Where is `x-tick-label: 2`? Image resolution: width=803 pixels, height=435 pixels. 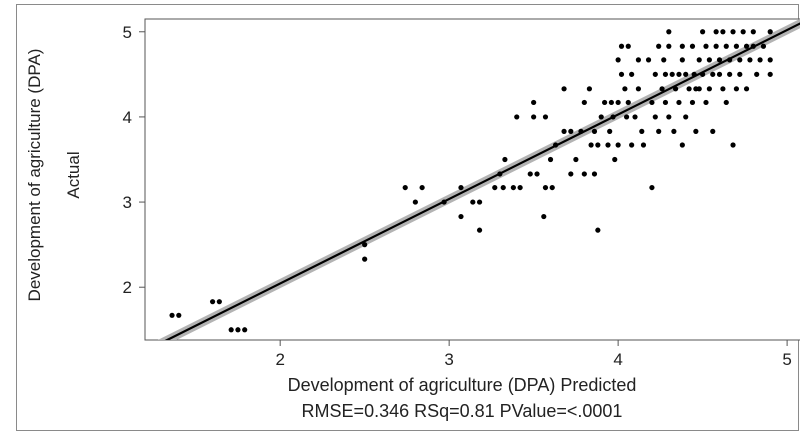
x-tick-label: 2 is located at coordinates (279, 359).